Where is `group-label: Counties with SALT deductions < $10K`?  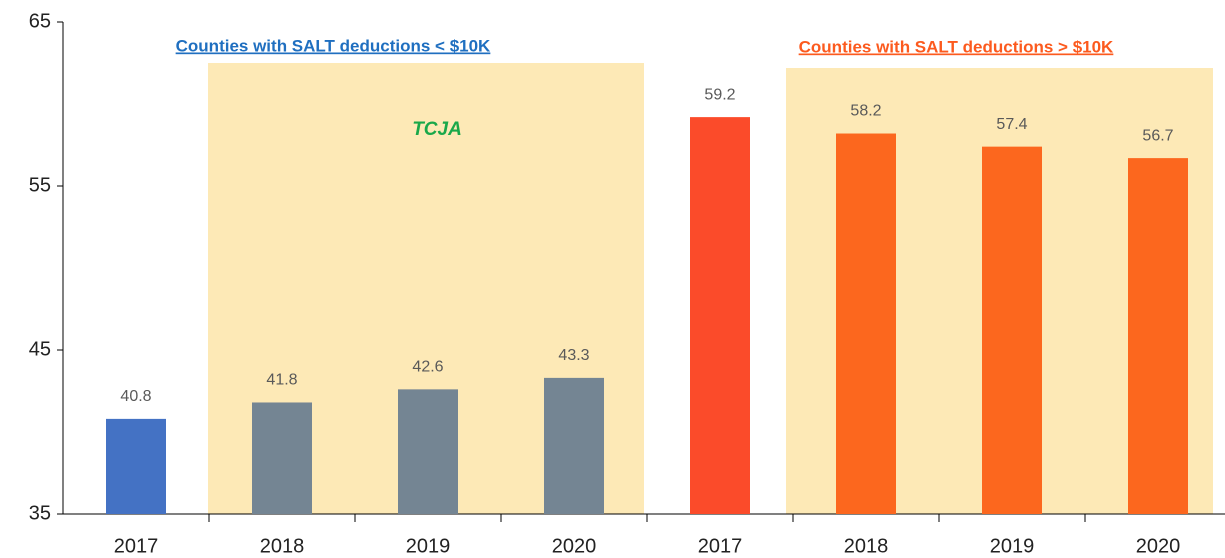
group-label: Counties with SALT deductions < $10K is located at coordinates (333, 45).